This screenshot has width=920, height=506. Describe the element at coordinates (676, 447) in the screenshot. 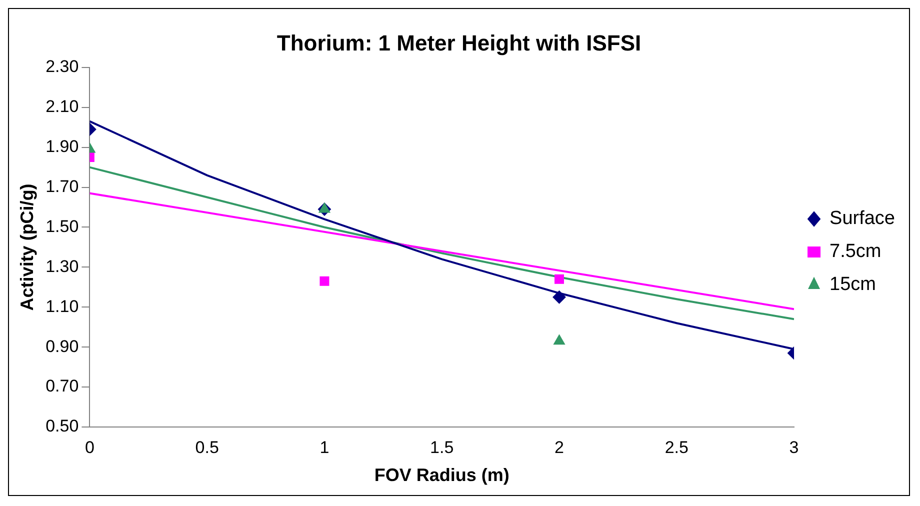

I see `x-tick-label: 2.5` at that location.